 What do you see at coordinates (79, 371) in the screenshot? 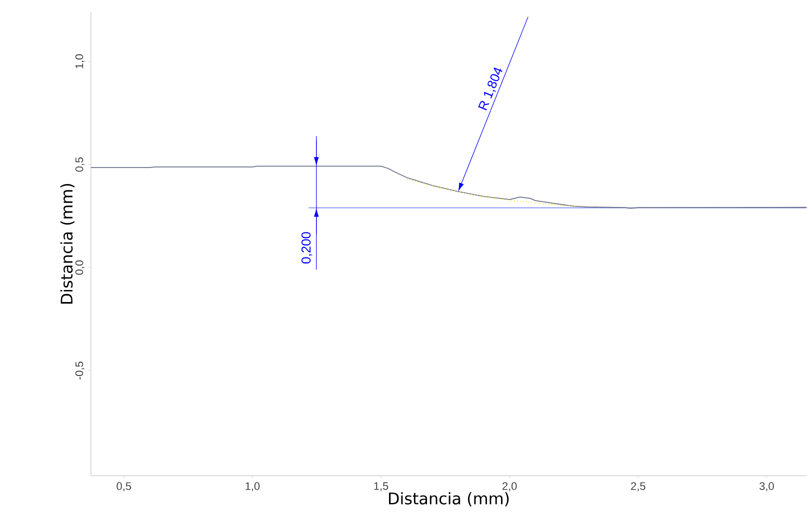
I see `y-tick-label: -0,5` at bounding box center [79, 371].